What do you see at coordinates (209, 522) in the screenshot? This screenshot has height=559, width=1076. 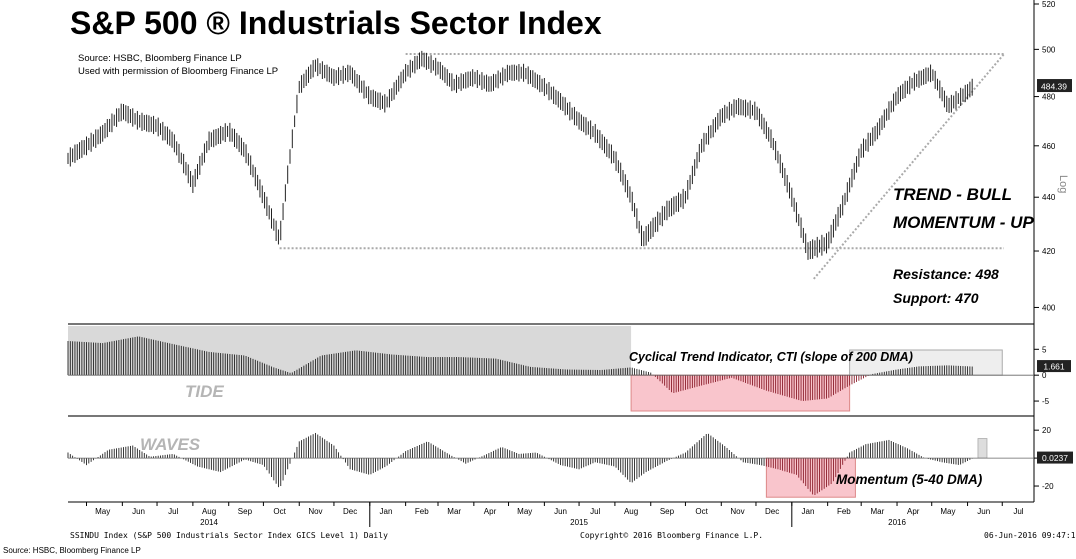 I see `year-label: 2014` at bounding box center [209, 522].